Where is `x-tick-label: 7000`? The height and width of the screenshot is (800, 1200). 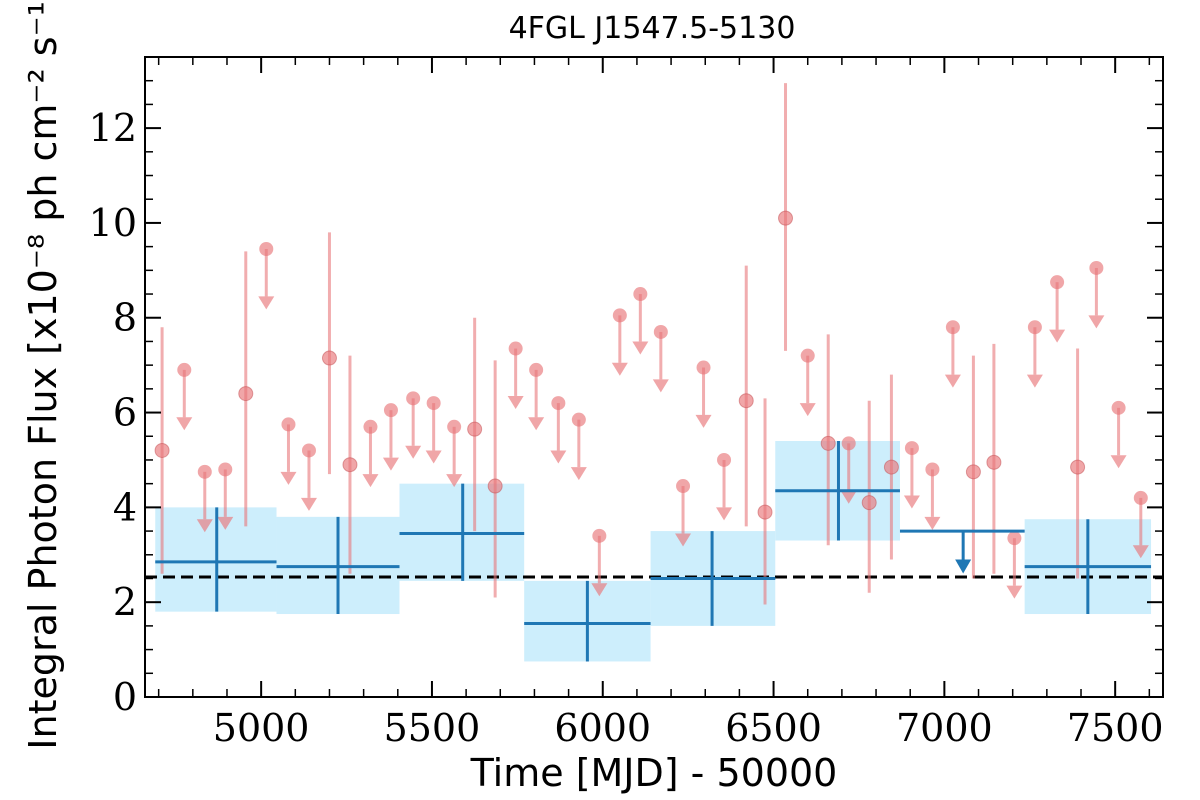
x-tick-label: 7000 is located at coordinates (944, 728).